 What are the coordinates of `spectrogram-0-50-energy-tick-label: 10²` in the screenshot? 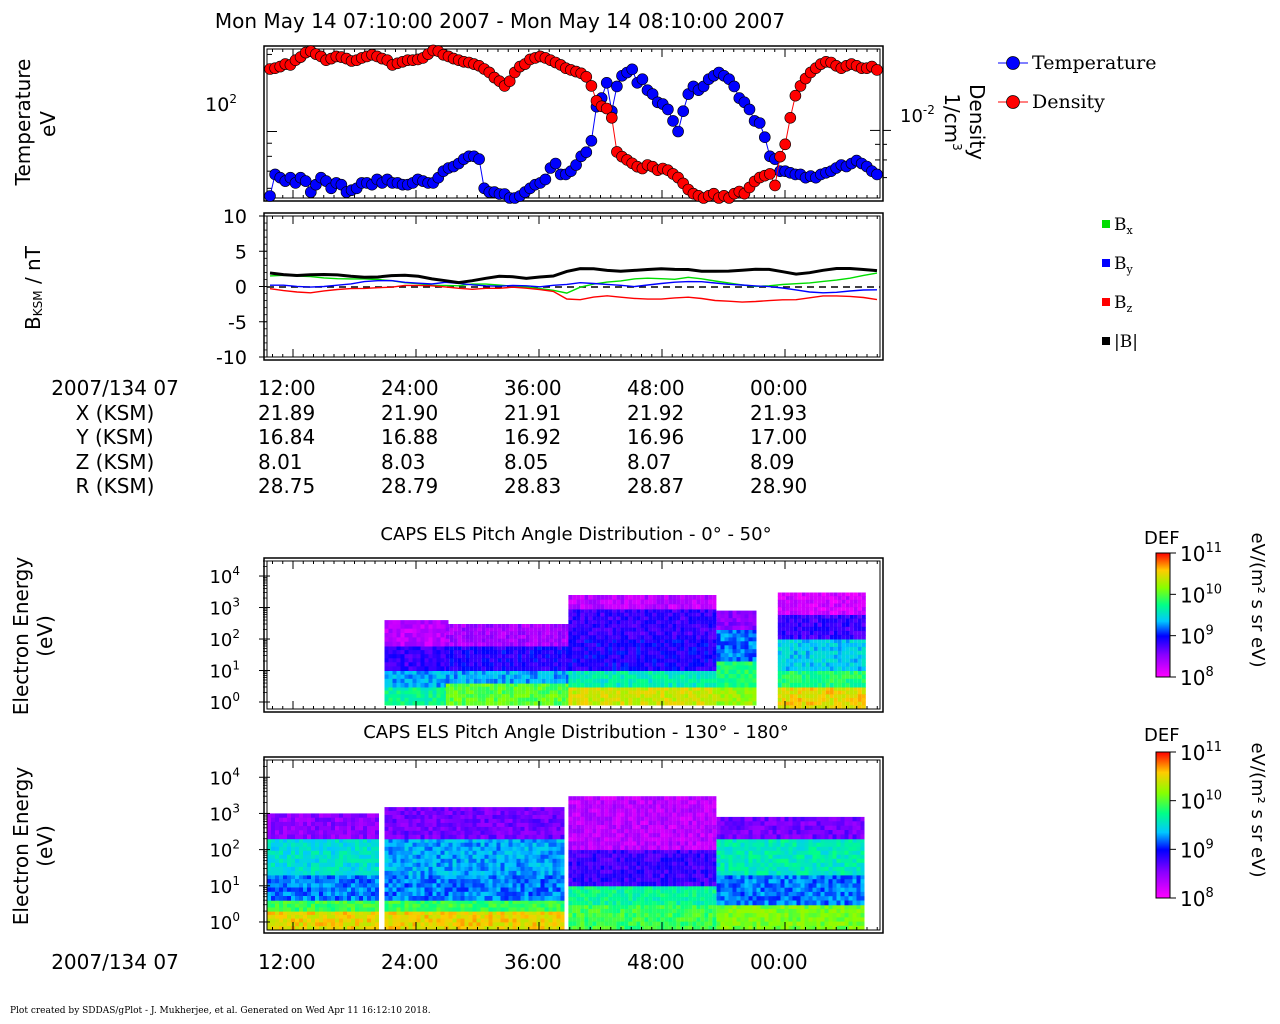 It's located at (224, 639).